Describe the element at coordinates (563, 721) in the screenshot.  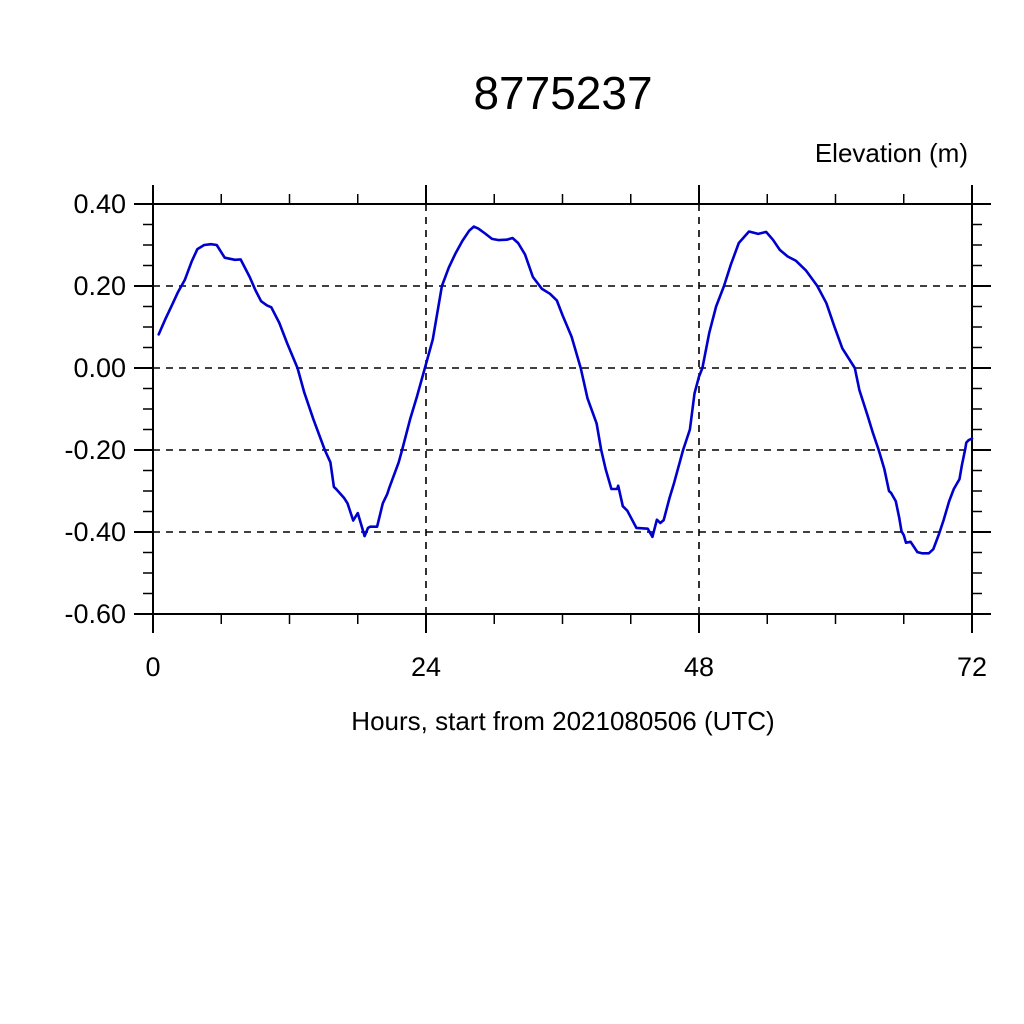
I see `x-axis-title: Hours, start from 2021080506 (UTC)` at that location.